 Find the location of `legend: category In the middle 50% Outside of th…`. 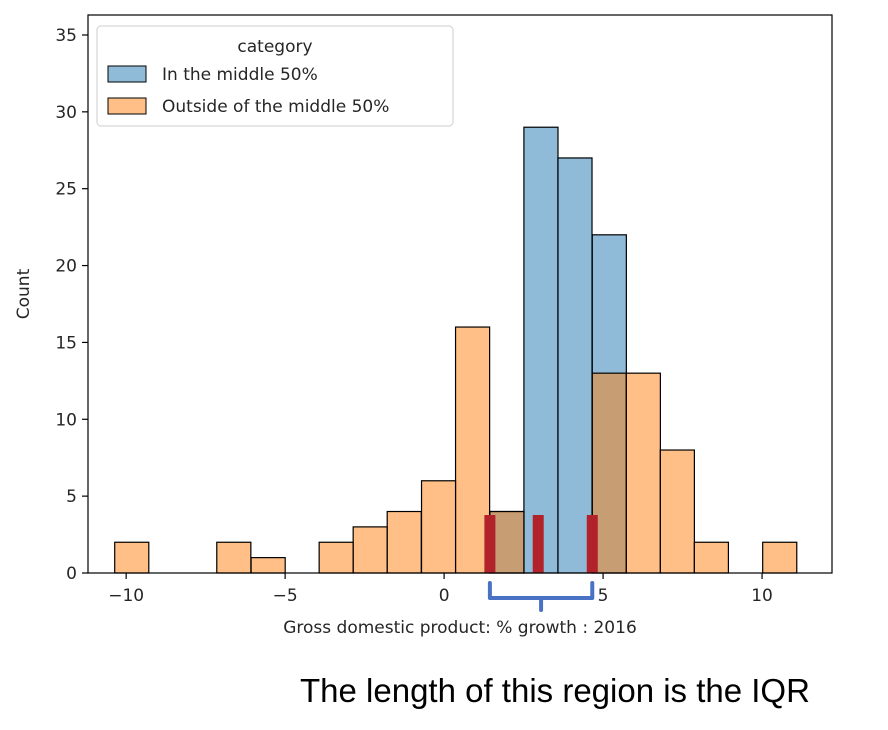

legend: category In the middle 50% Outside of th… is located at coordinates (275, 76).